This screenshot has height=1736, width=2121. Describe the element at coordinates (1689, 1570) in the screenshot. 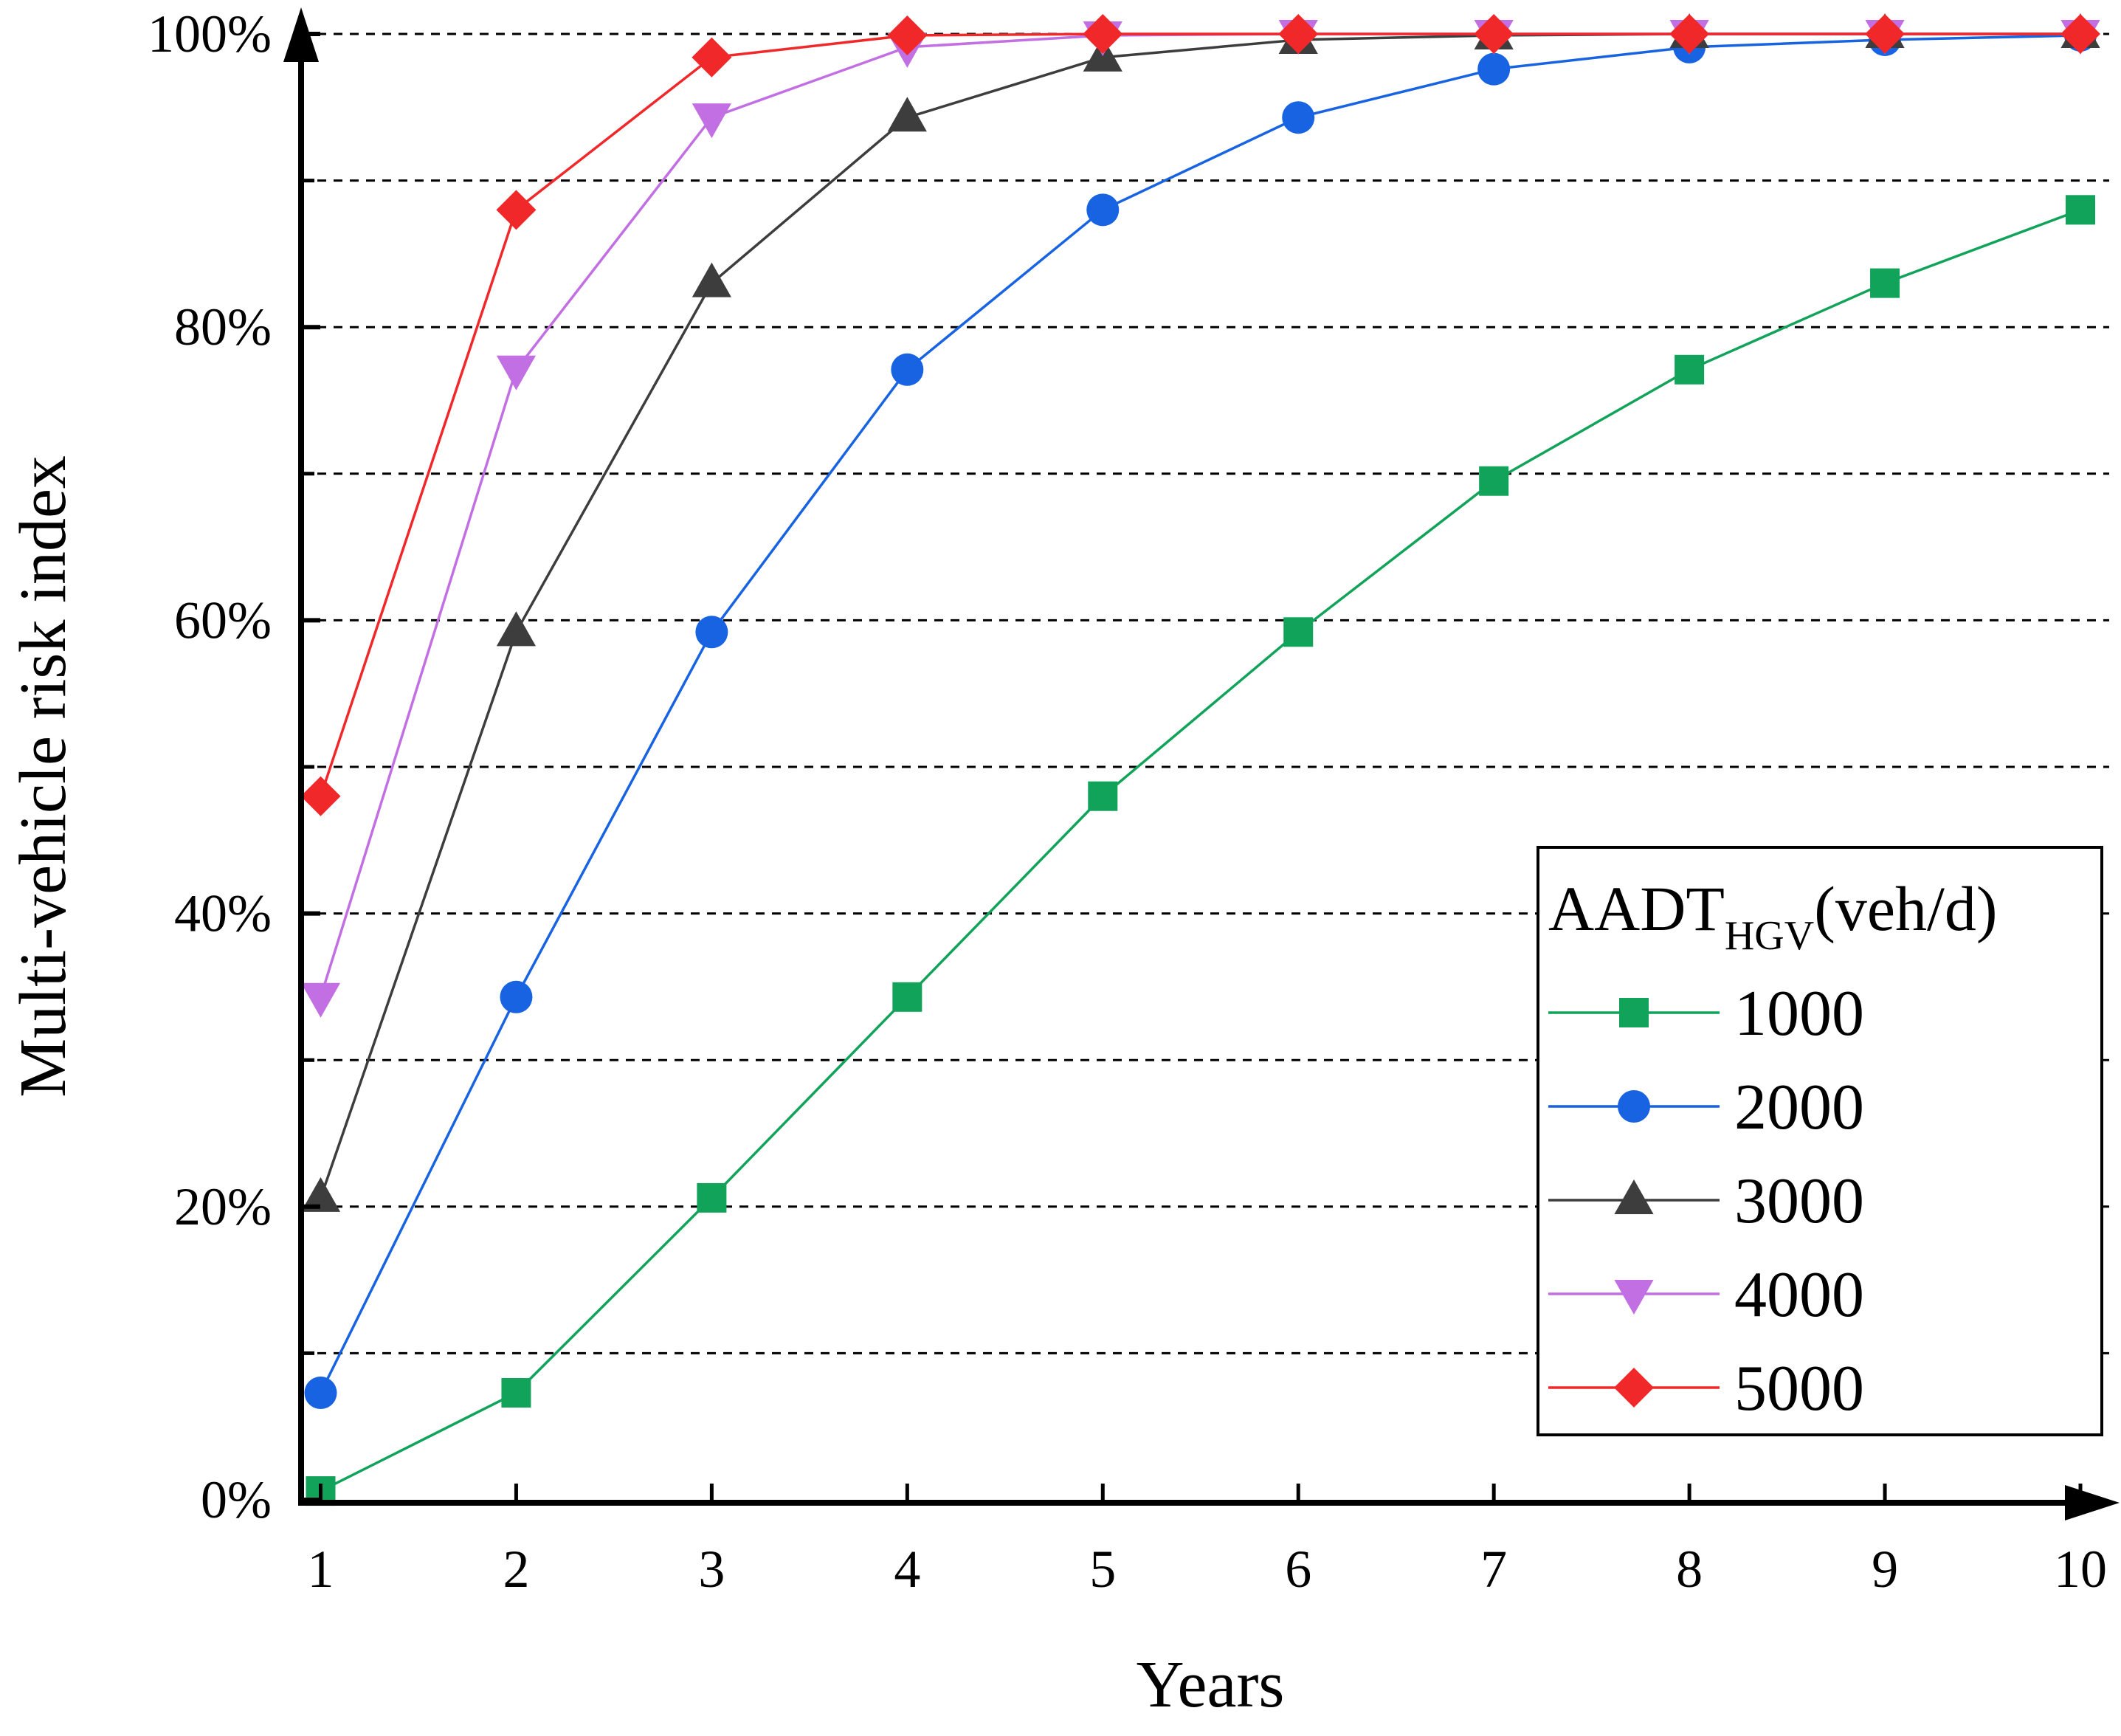

I see `x-tick-label: 8` at that location.